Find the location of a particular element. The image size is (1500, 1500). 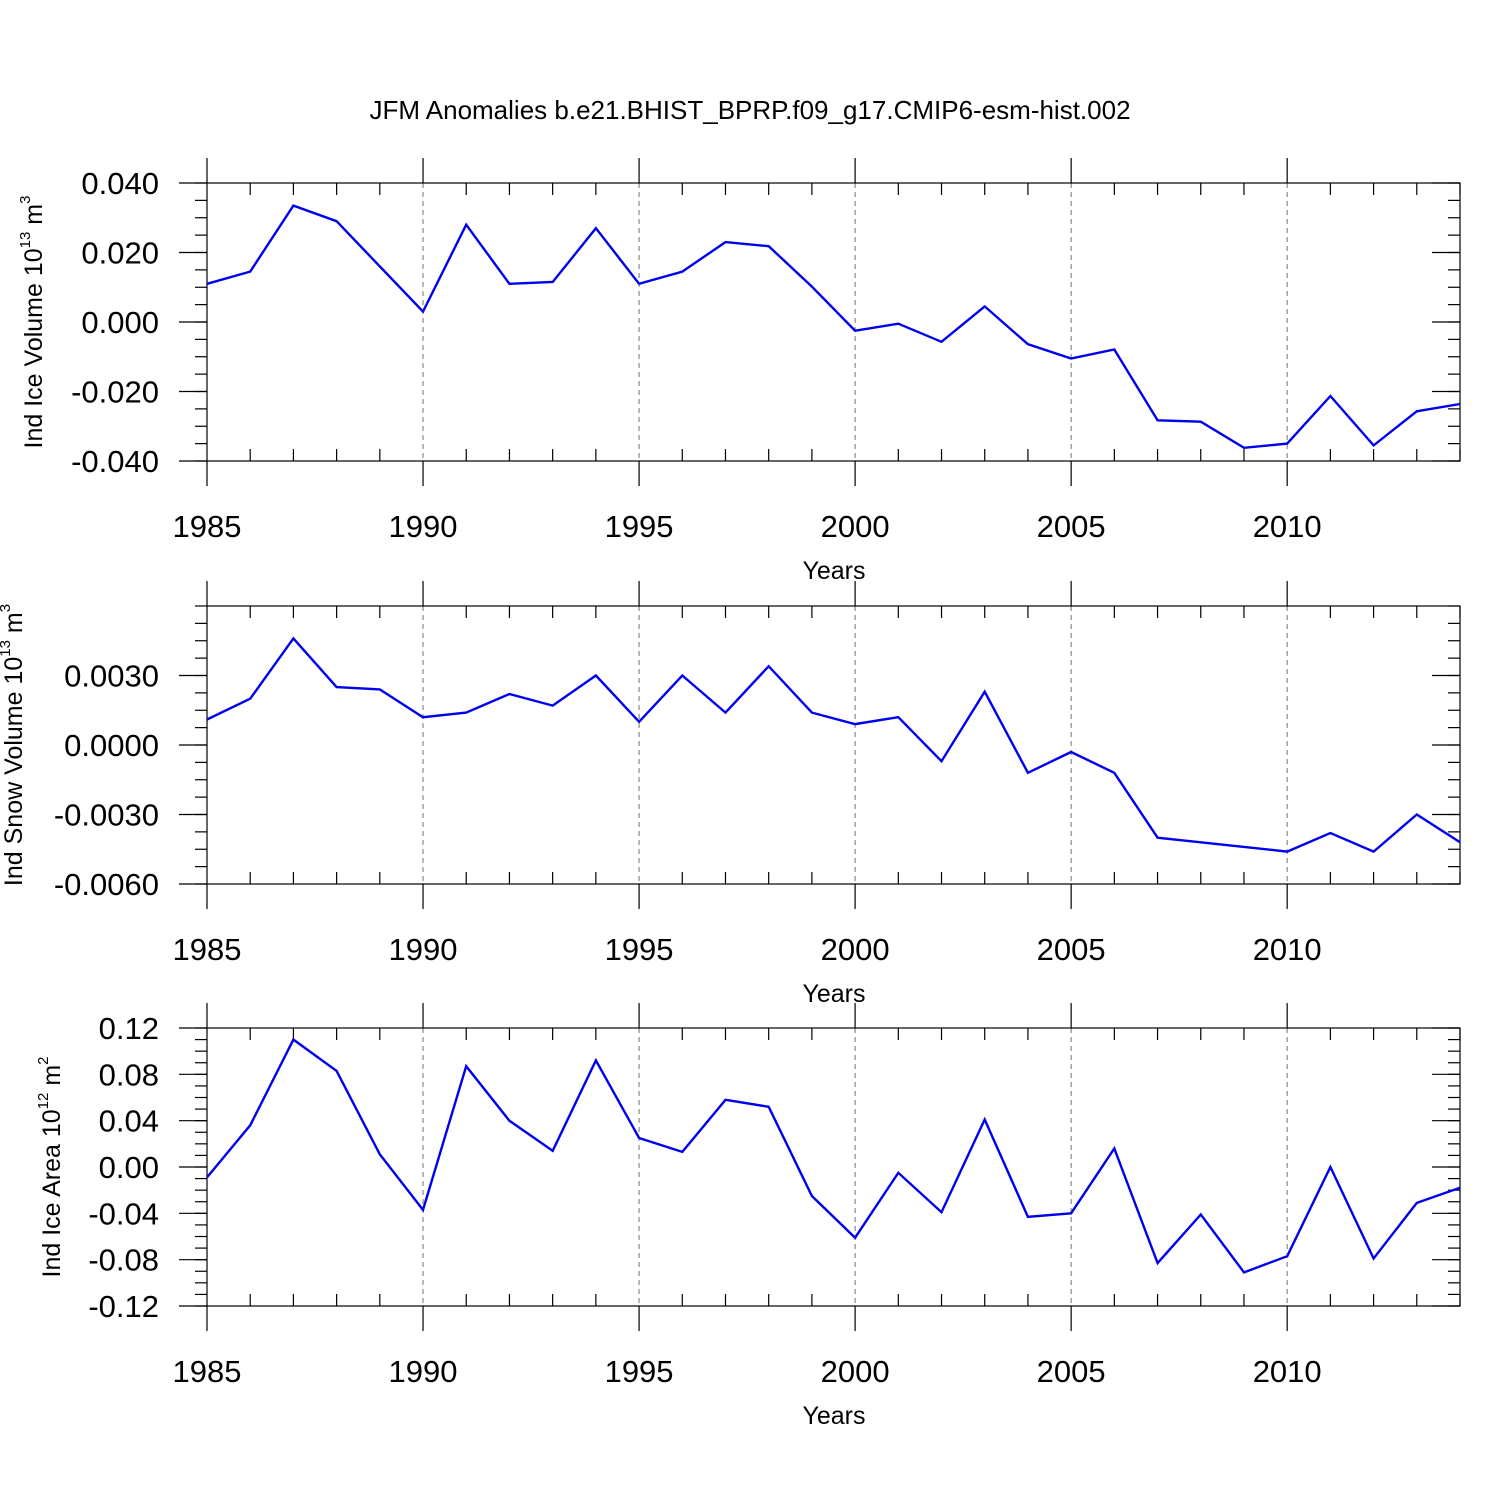

y-tick-label: 0.020 is located at coordinates (120, 253).